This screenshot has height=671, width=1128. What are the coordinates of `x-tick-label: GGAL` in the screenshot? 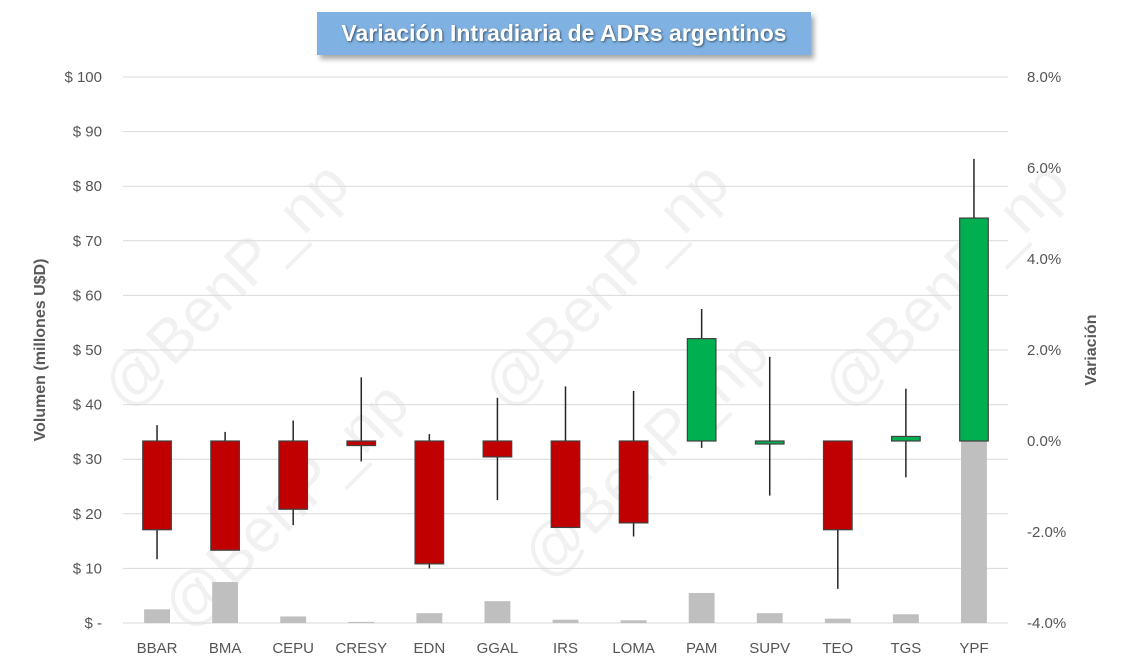 It's located at (498, 648).